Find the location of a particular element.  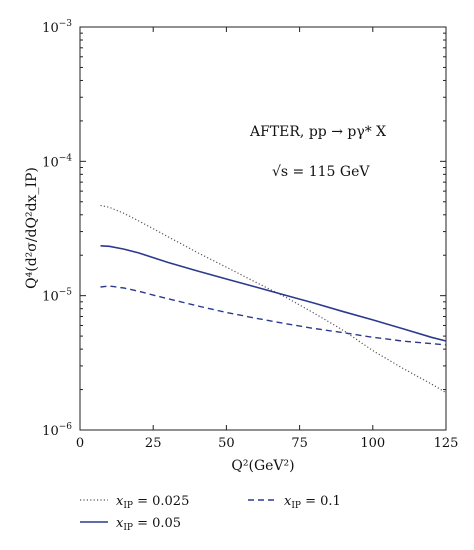

legend-label-series-2: xIP = 0.05 is located at coordinates (148, 524).